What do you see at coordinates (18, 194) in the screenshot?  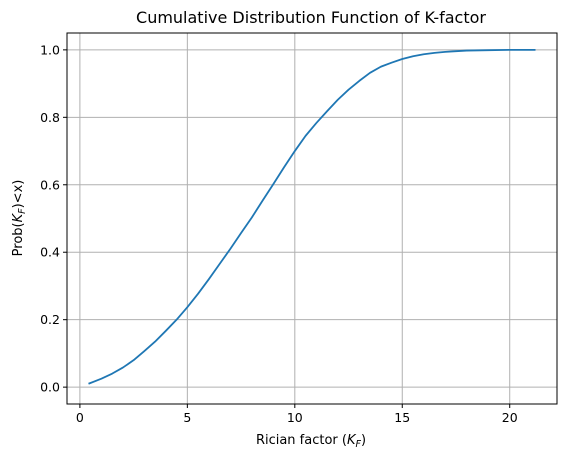 I see `y-axis-label-end: )<x)` at bounding box center [18, 194].